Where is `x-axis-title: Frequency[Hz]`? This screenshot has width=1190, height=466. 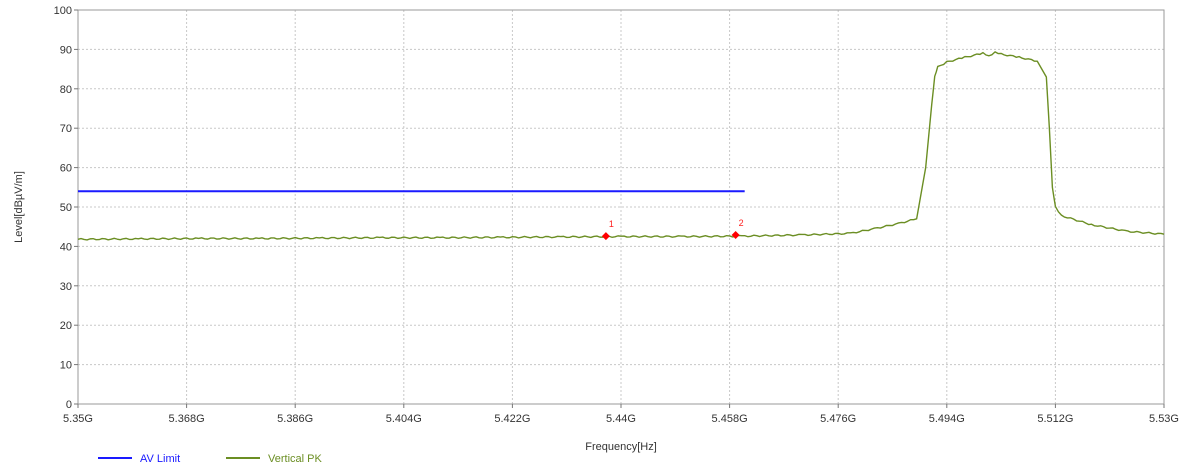
x-axis-title: Frequency[Hz] is located at coordinates (621, 447).